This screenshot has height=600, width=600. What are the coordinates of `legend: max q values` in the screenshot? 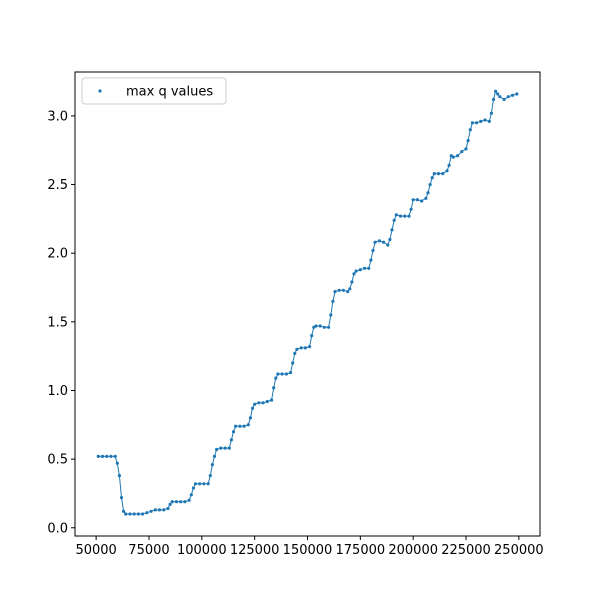 It's located at (154, 91).